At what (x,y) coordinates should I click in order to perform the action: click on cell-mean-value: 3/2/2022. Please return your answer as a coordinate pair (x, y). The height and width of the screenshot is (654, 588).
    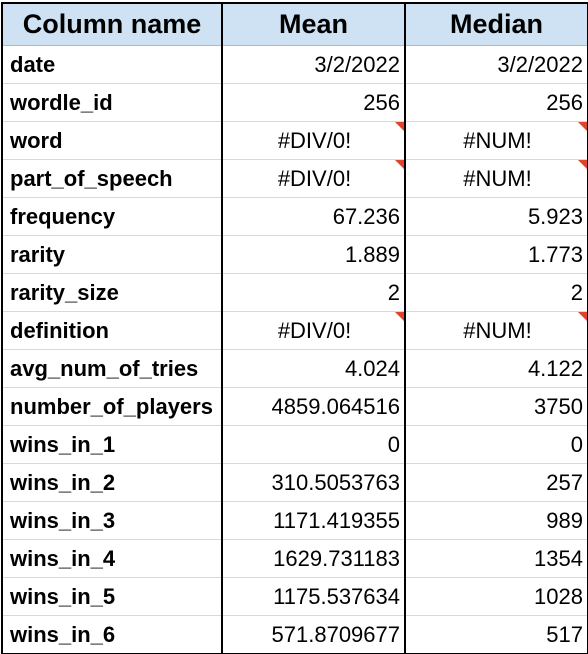
    Looking at the image, I should click on (357, 64).